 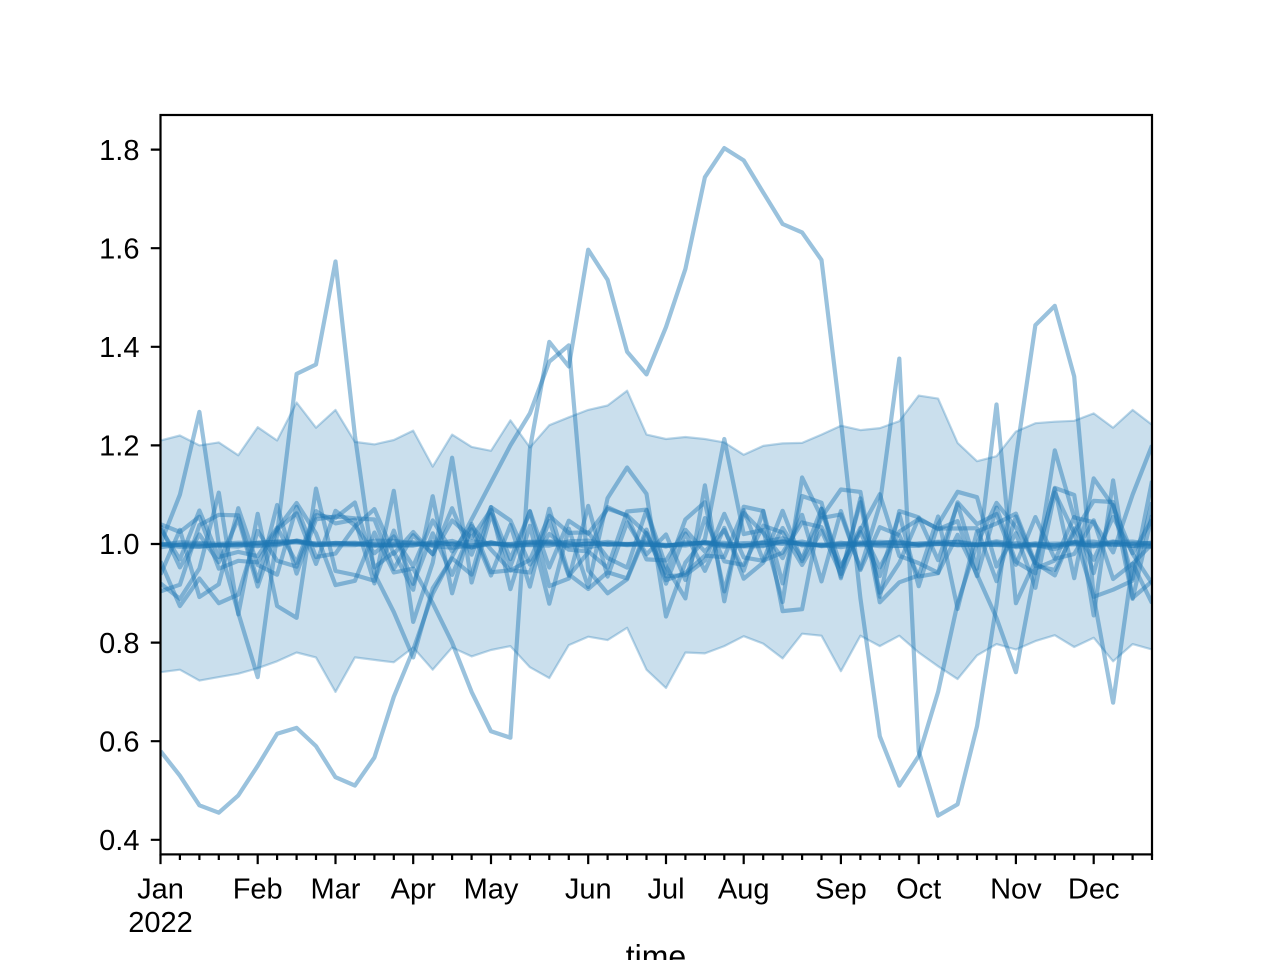 What do you see at coordinates (491, 890) in the screenshot?
I see `svg-text: May` at bounding box center [491, 890].